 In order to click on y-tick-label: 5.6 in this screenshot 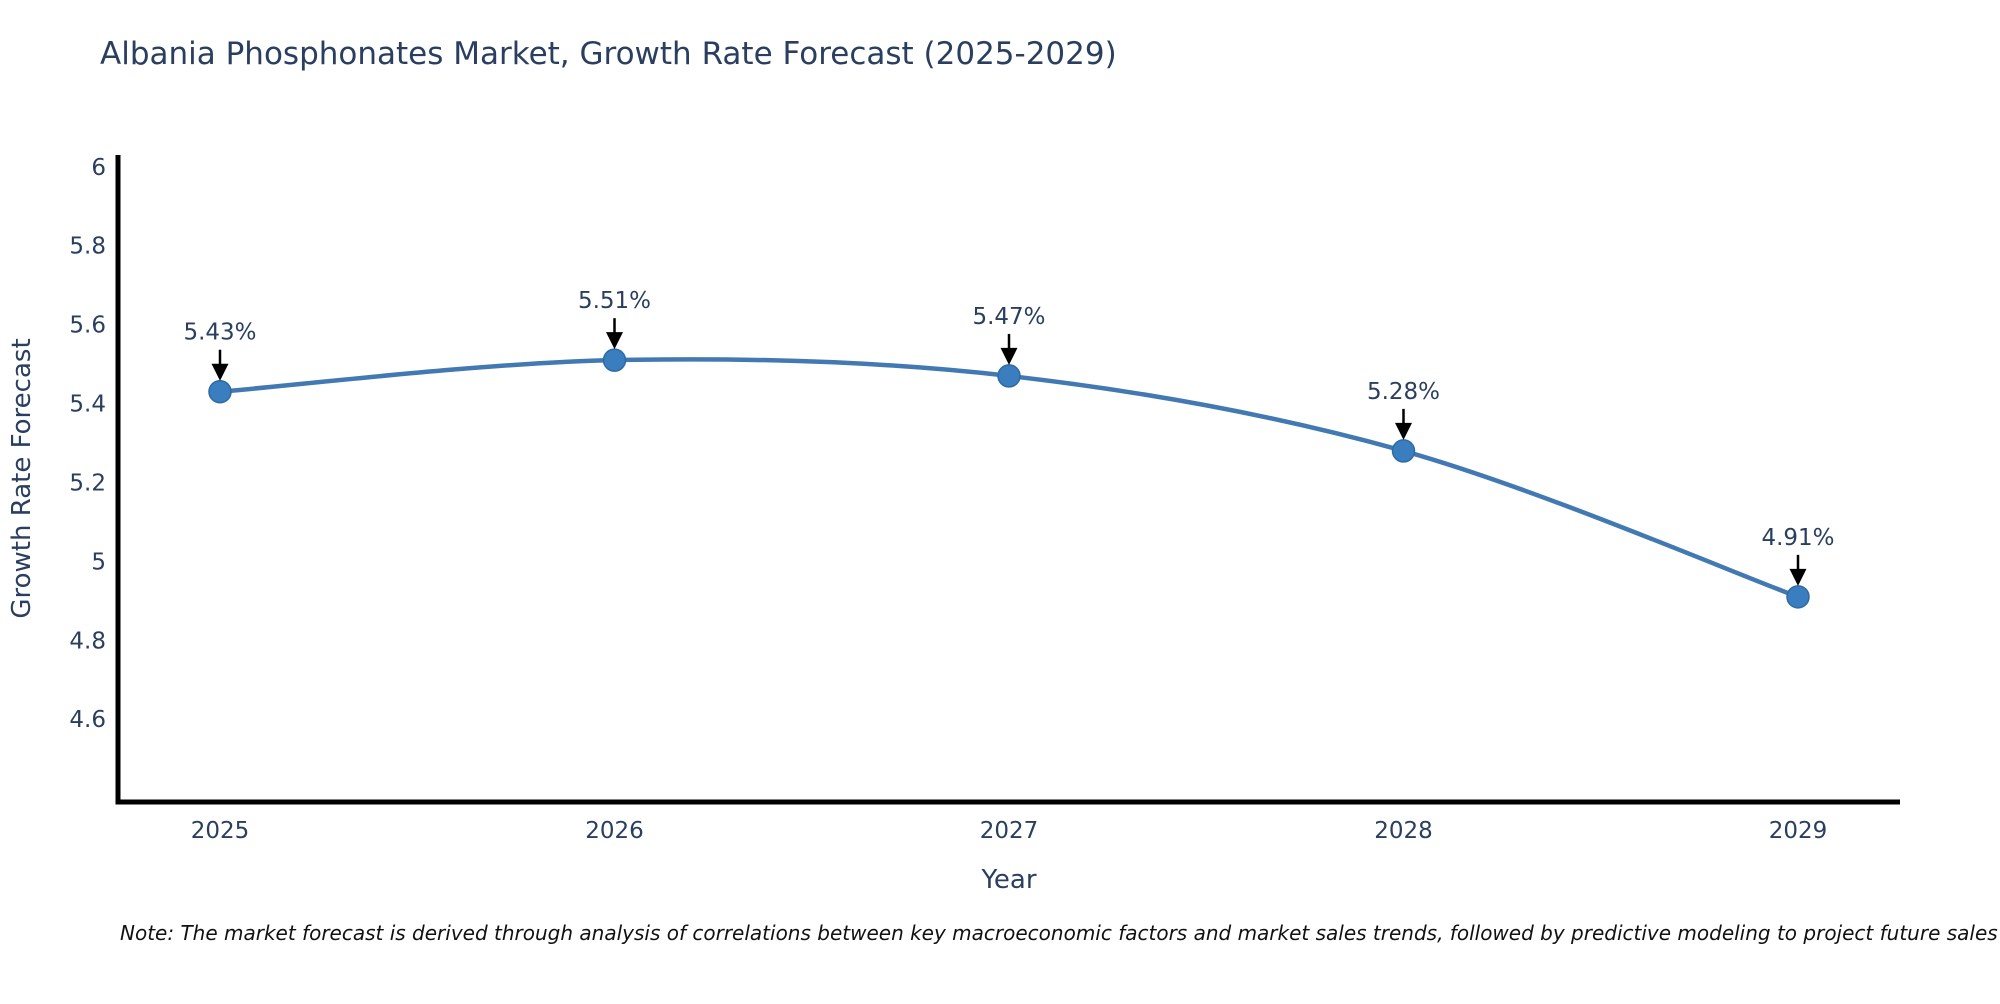, I will do `click(87, 326)`.